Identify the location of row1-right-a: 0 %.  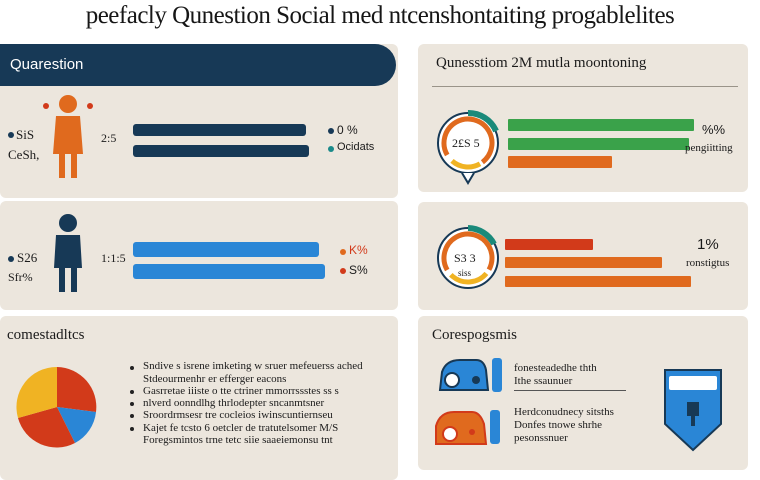
(347, 130).